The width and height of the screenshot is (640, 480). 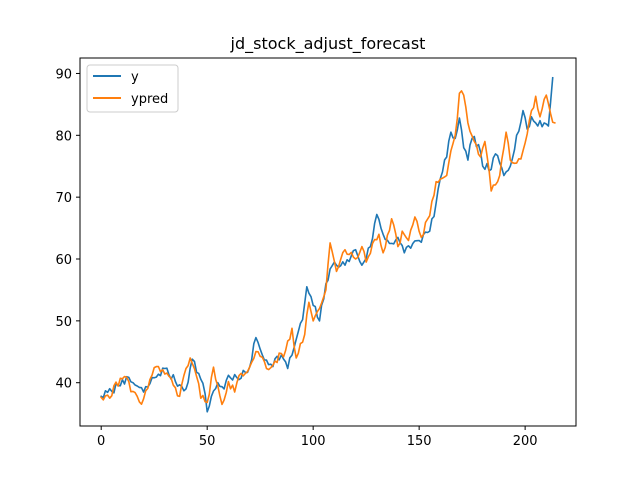 What do you see at coordinates (63, 136) in the screenshot?
I see `y-tick-label: 80` at bounding box center [63, 136].